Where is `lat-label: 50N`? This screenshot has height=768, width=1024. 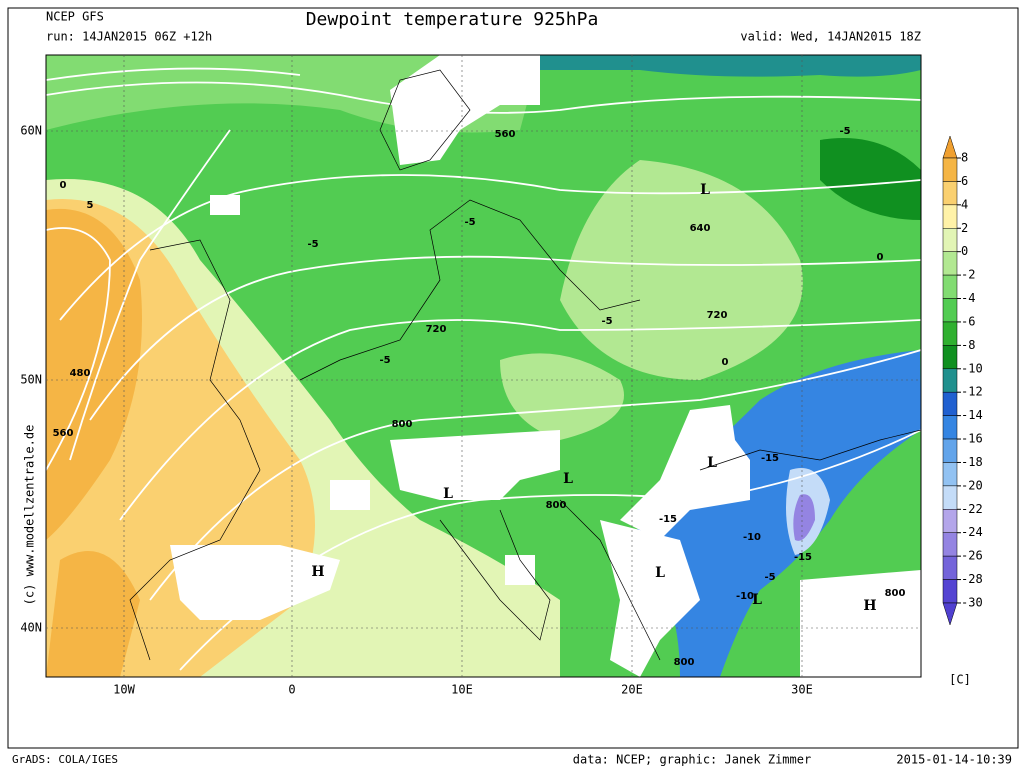
lat-label: 50N is located at coordinates (31, 380).